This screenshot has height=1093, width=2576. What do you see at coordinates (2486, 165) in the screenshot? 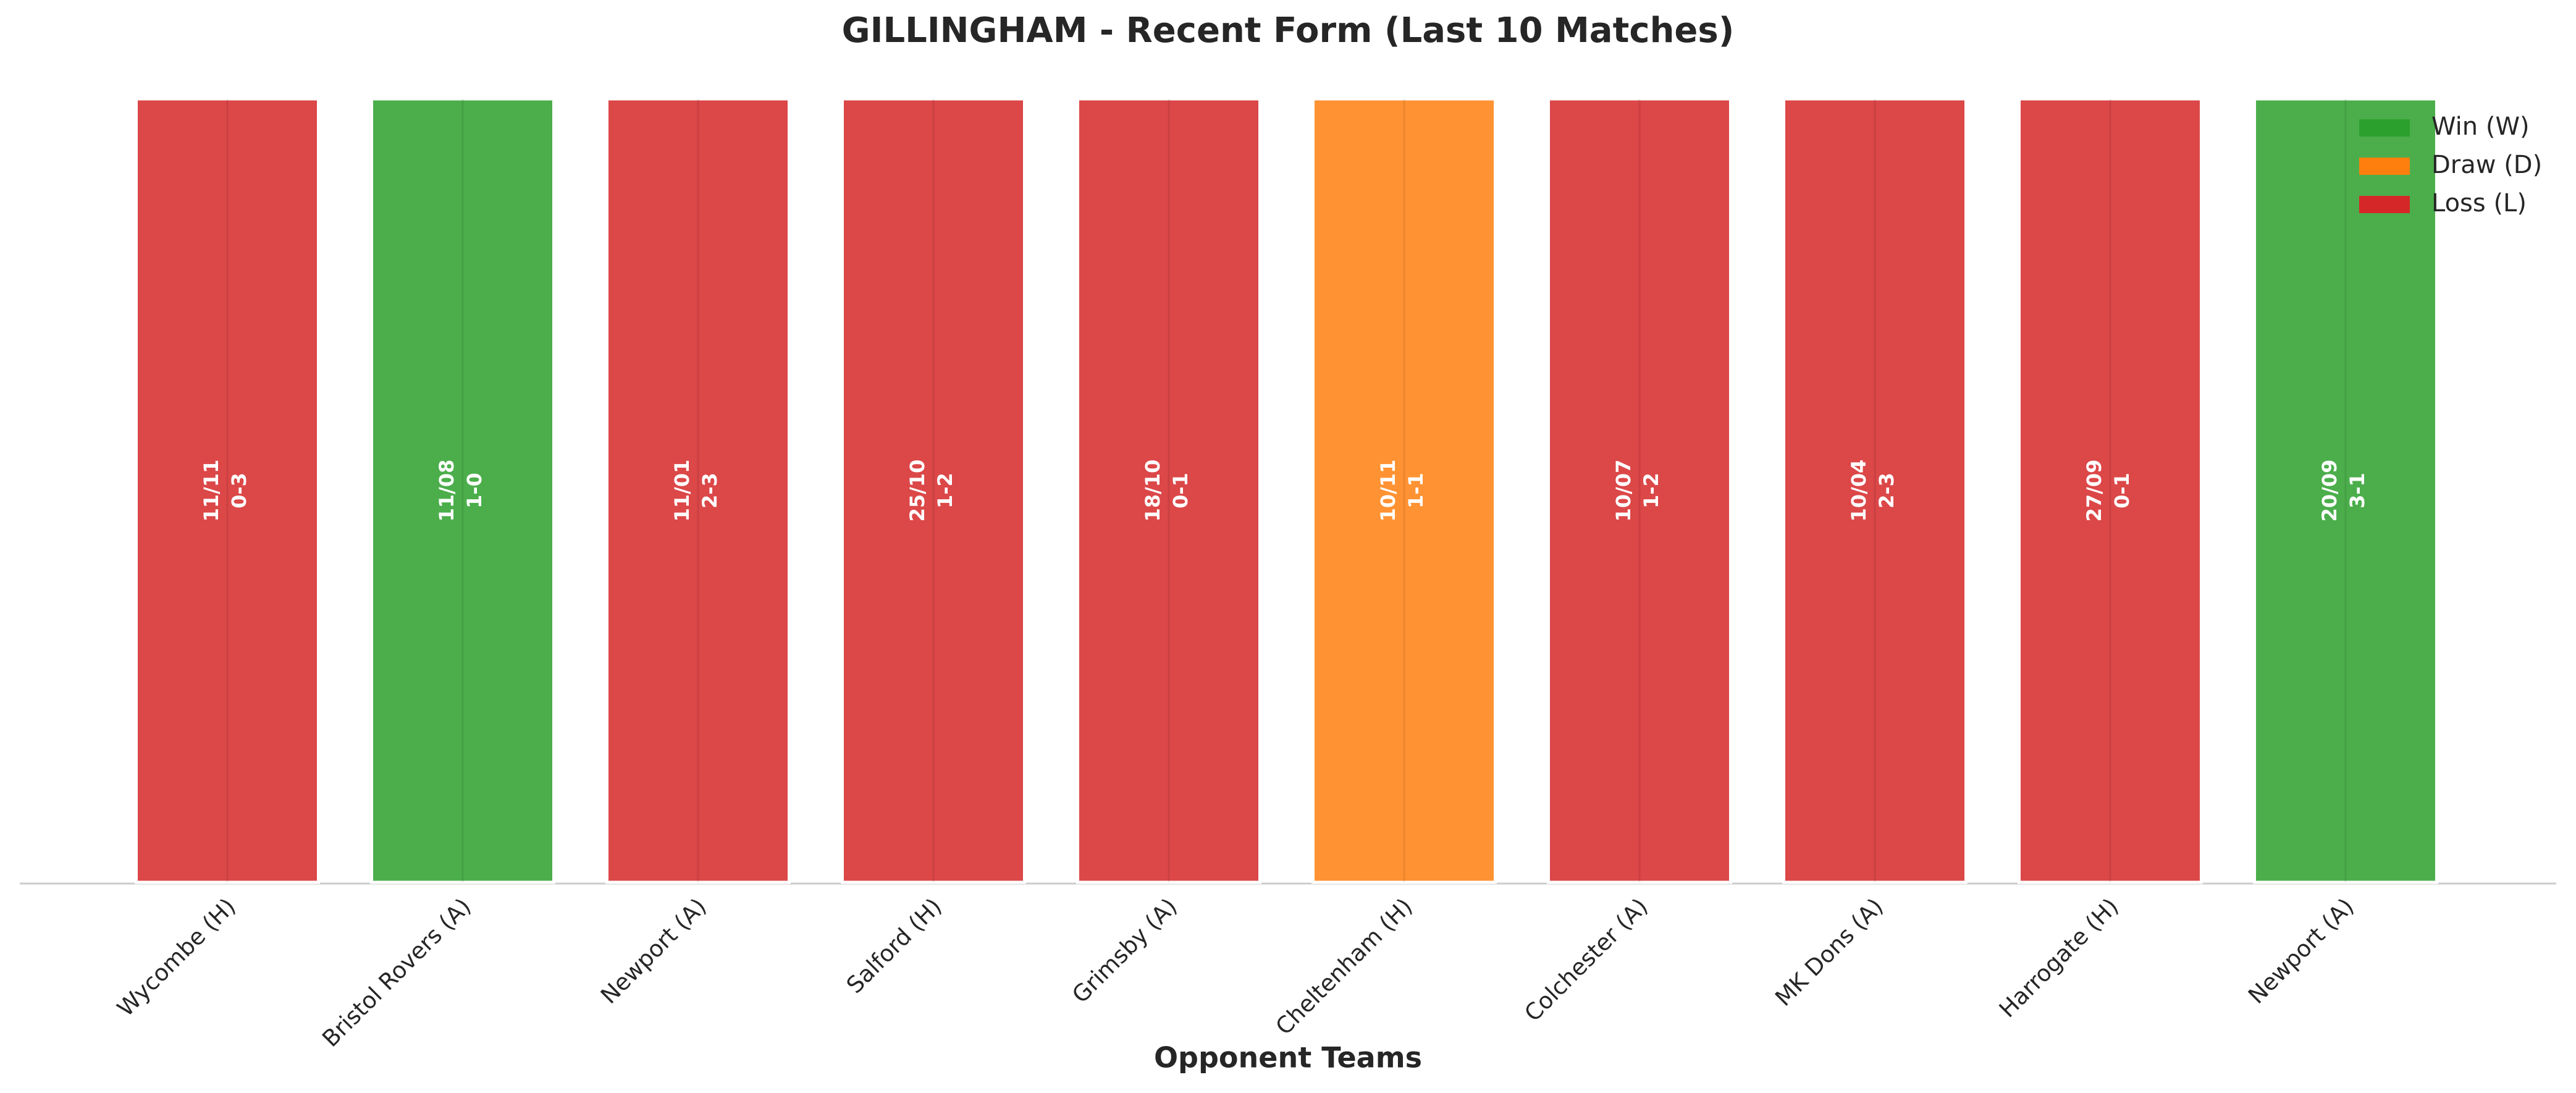
I see `legend-label: Draw (D)` at bounding box center [2486, 165].